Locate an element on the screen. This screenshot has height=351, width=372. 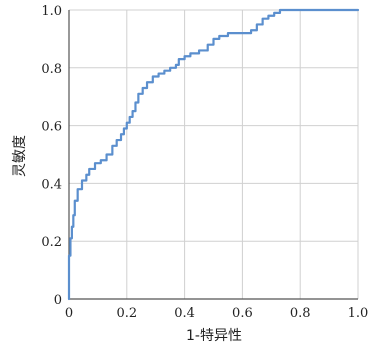
y-axis-title: 灵敏度 is located at coordinates (20, 156).